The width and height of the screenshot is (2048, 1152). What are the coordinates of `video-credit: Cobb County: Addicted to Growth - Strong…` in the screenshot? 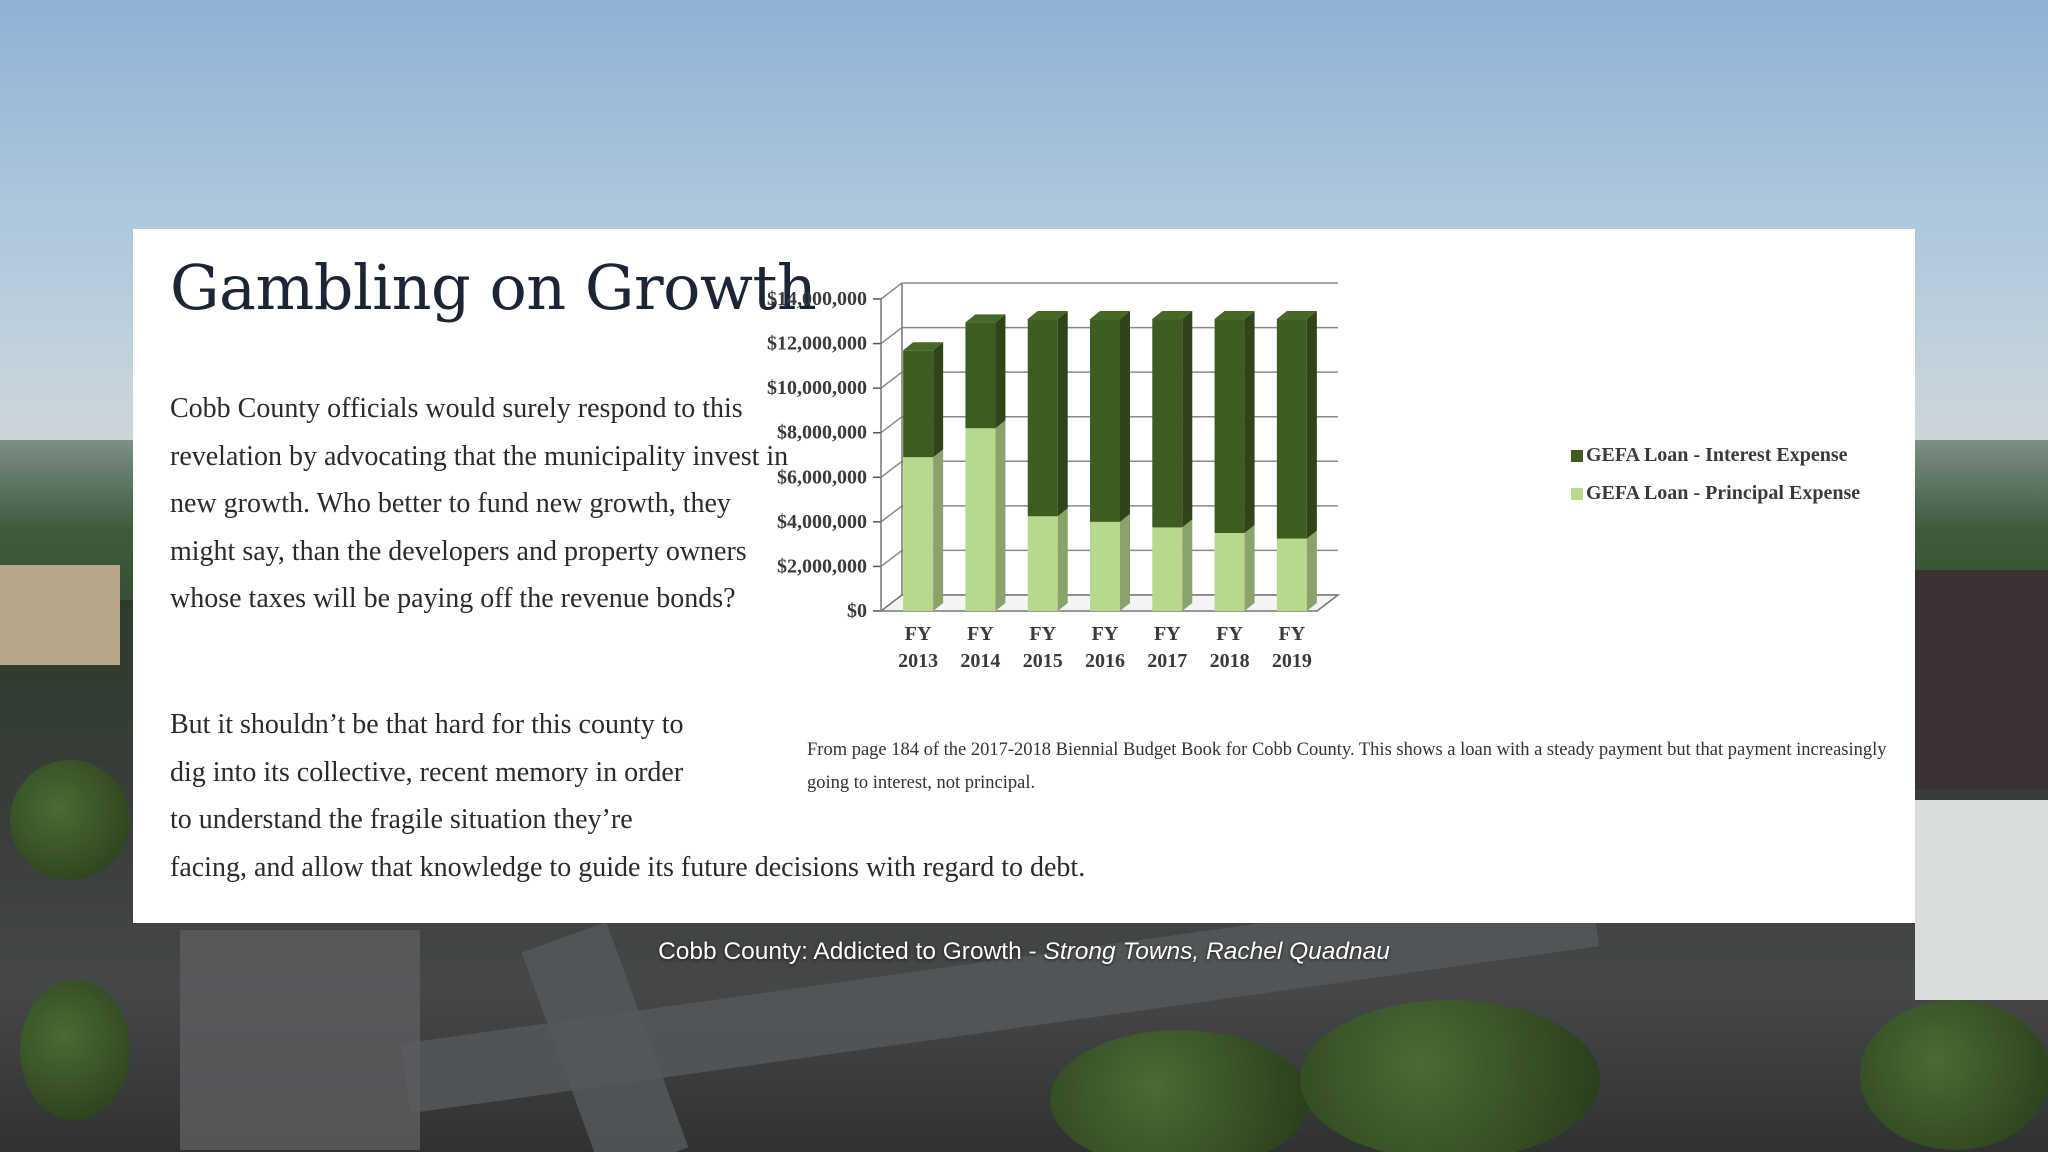 It's located at (1024, 952).